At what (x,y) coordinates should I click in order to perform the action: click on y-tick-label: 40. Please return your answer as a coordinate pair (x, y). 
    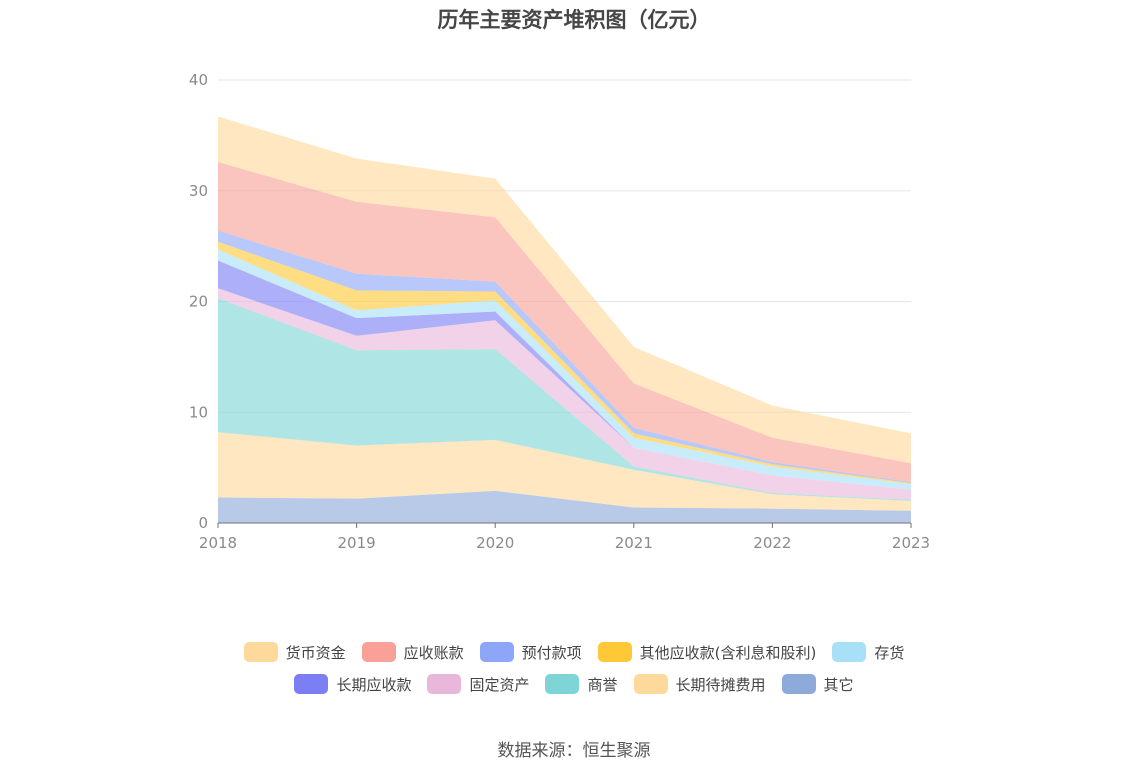
    Looking at the image, I should click on (198, 80).